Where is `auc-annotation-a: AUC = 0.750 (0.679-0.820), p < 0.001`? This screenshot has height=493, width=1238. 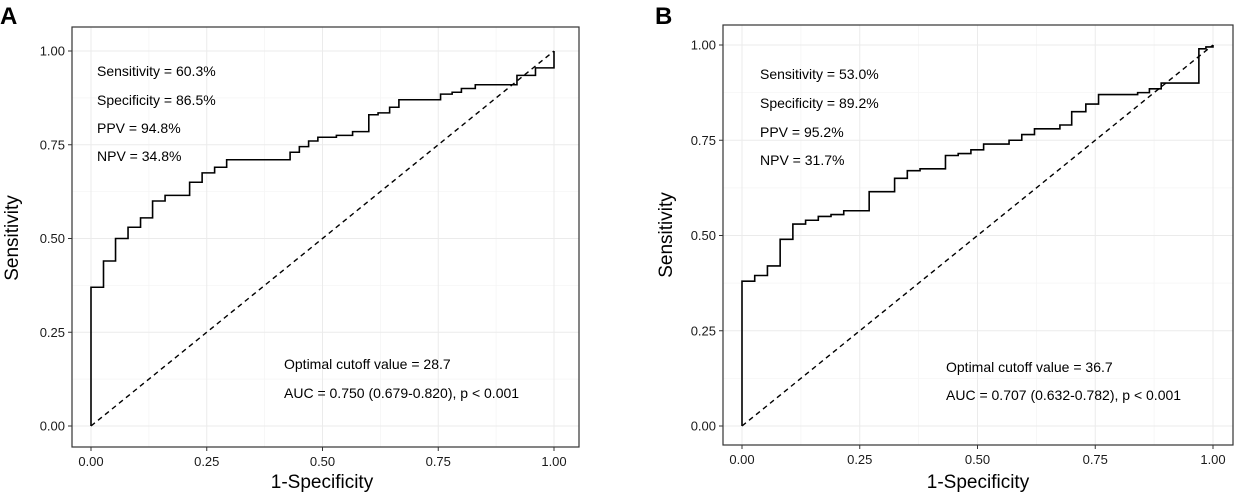
auc-annotation-a: AUC = 0.750 (0.679-0.820), p < 0.001 is located at coordinates (401, 393).